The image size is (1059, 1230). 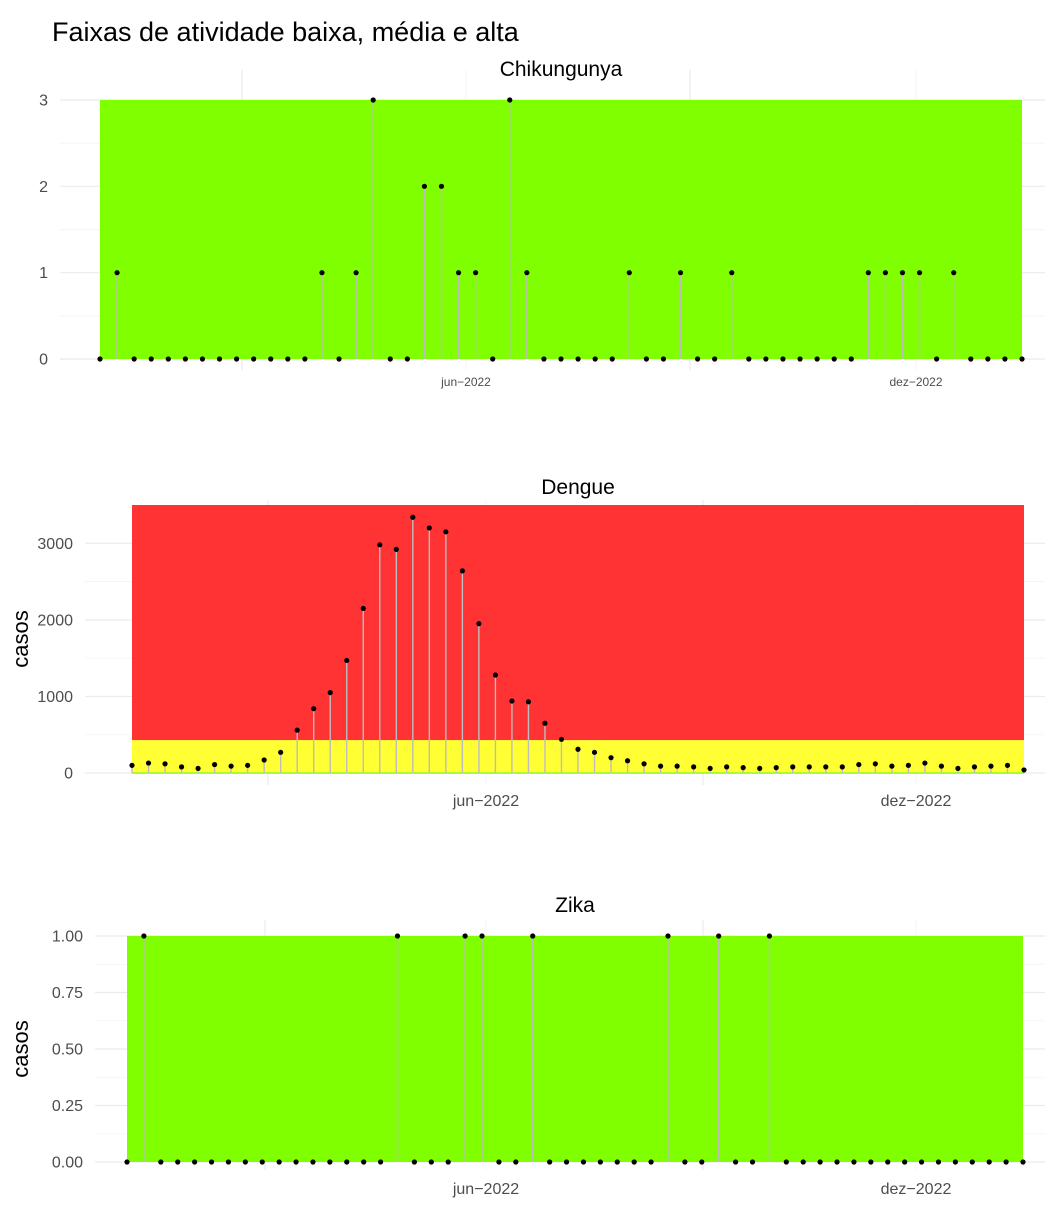 I want to click on panel-title: Dengue, so click(x=578, y=487).